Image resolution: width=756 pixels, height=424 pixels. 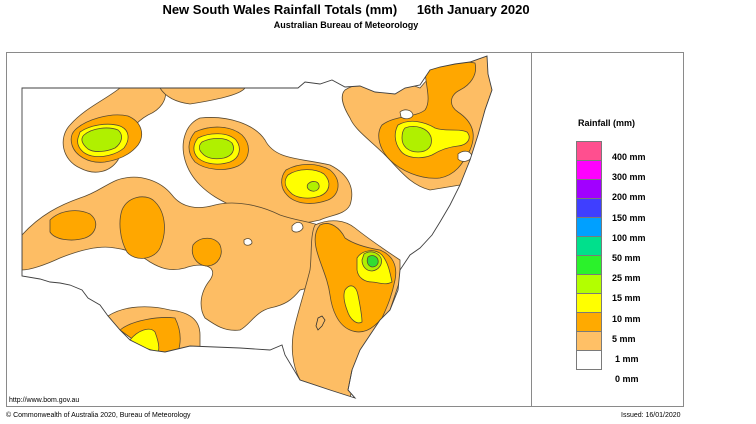 I want to click on legend-label: 300 mm, so click(x=629, y=177).